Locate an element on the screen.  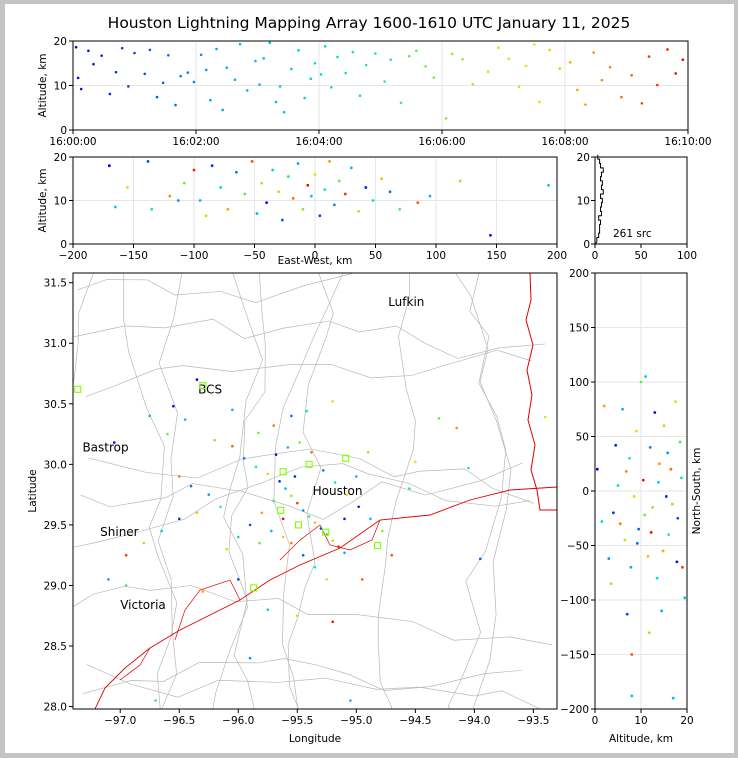
altitude-ns-xtick-label: 0 is located at coordinates (595, 721).